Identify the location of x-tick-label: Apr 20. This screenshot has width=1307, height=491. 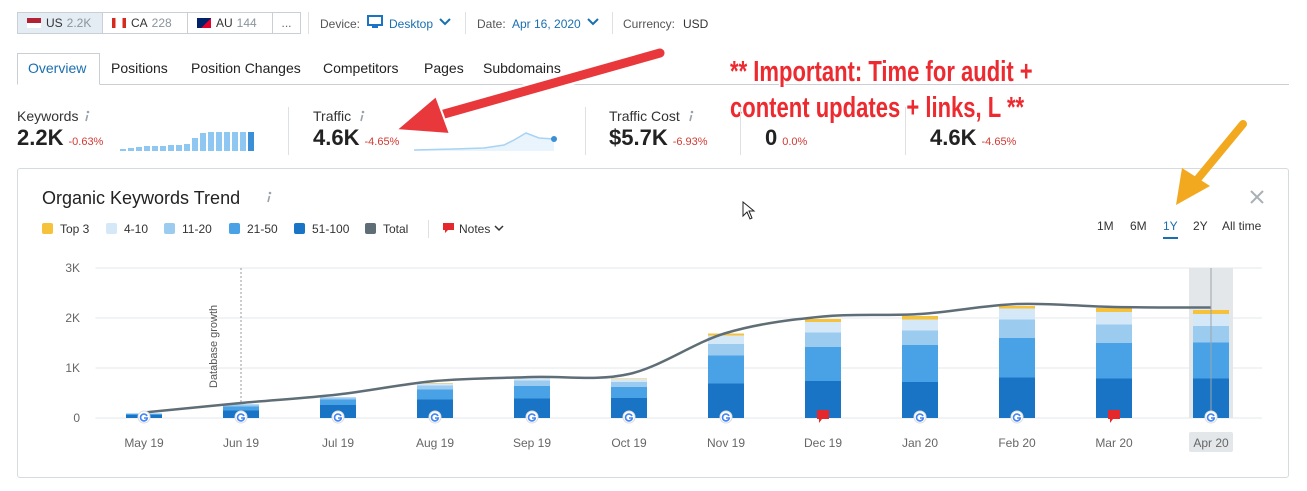
(1211, 443).